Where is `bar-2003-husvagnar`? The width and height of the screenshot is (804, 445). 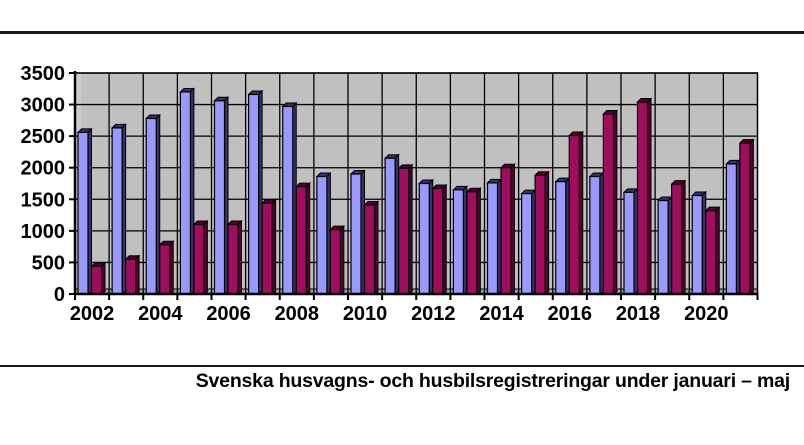 bar-2003-husvagnar is located at coordinates (117, 211).